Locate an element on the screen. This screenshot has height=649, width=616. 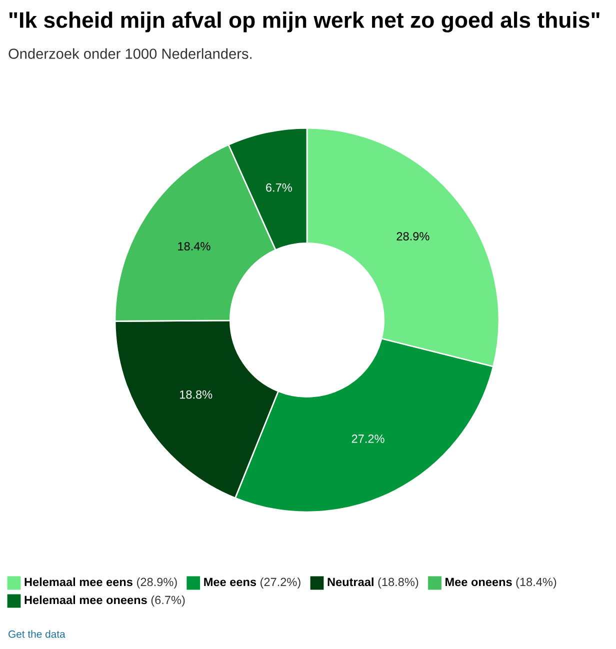
legend-label: Neutraal (18.8%) is located at coordinates (373, 582).